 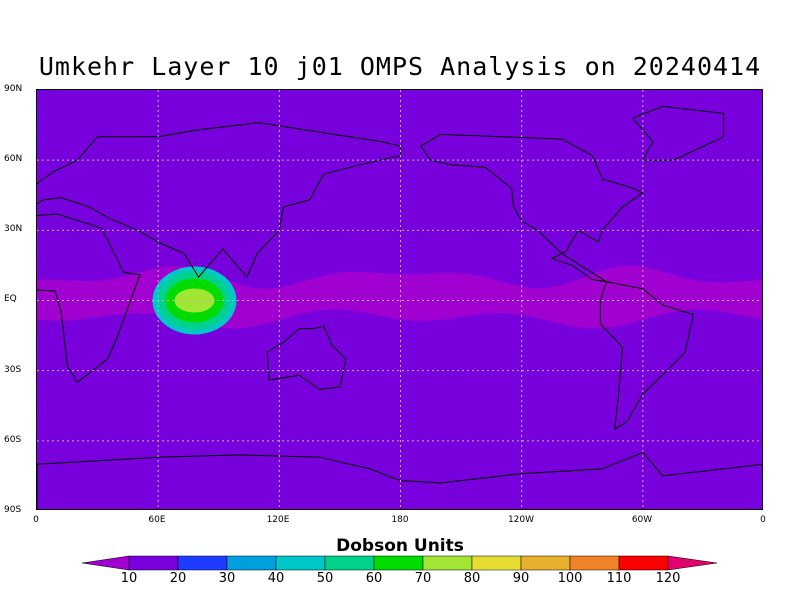 What do you see at coordinates (36, 520) in the screenshot?
I see `lon-label-0-west: 0` at bounding box center [36, 520].